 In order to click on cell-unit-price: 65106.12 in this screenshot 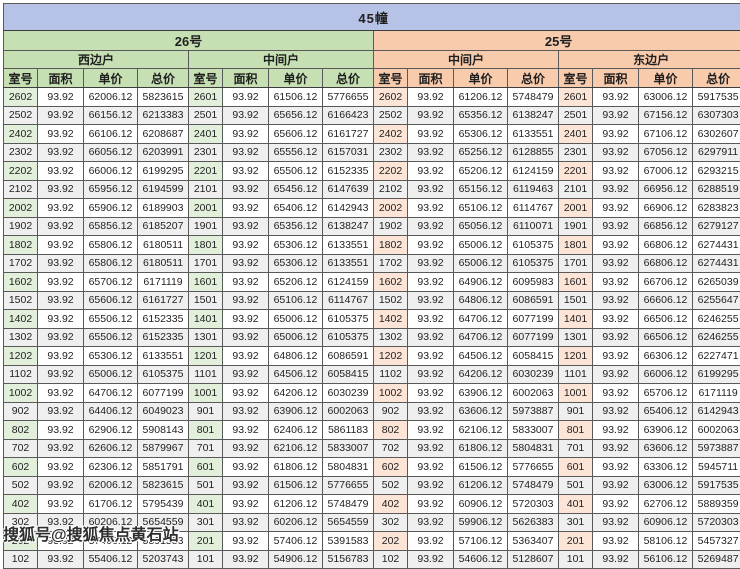, I will do `click(296, 300)`.